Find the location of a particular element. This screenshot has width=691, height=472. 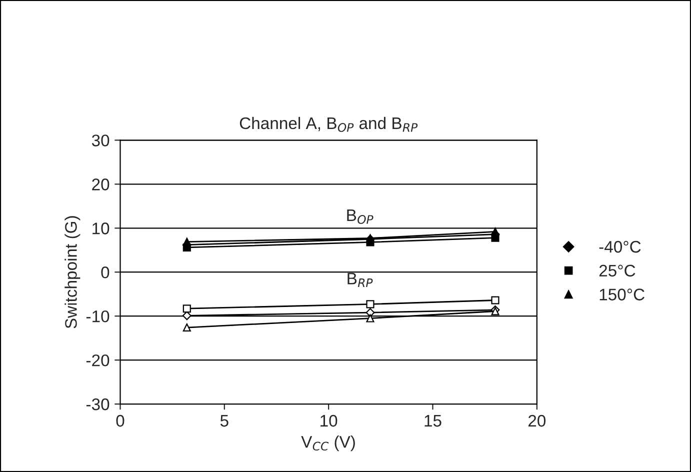

legend-label: 25°C is located at coordinates (617, 270).